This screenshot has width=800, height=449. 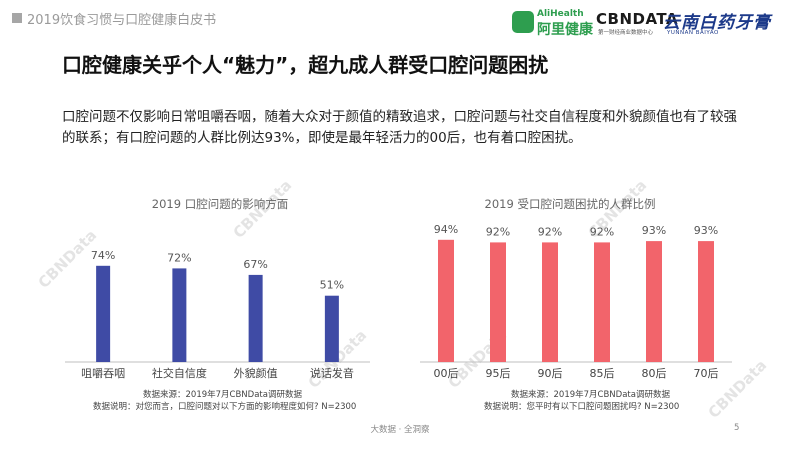 What do you see at coordinates (717, 23) in the screenshot?
I see `yunnan-baiyao-logo: 云南白药牙膏` at bounding box center [717, 23].